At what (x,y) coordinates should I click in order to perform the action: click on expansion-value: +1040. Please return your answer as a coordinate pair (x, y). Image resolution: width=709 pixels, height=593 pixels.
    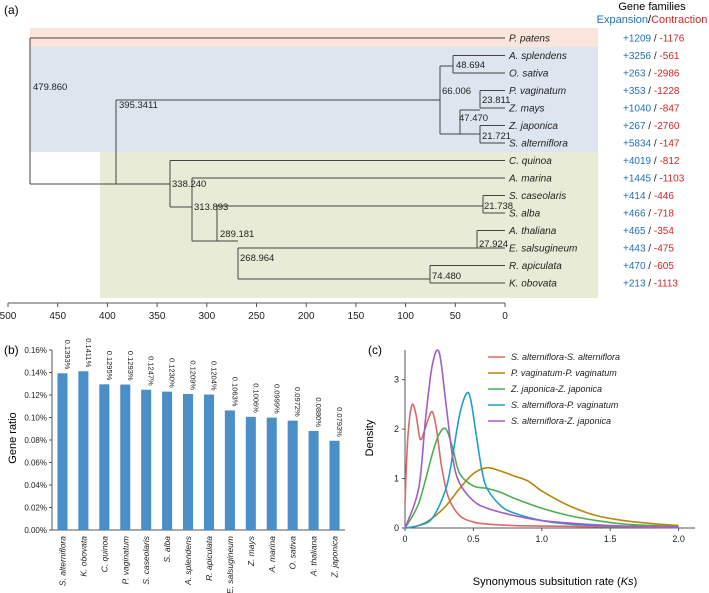
    Looking at the image, I should click on (637, 109).